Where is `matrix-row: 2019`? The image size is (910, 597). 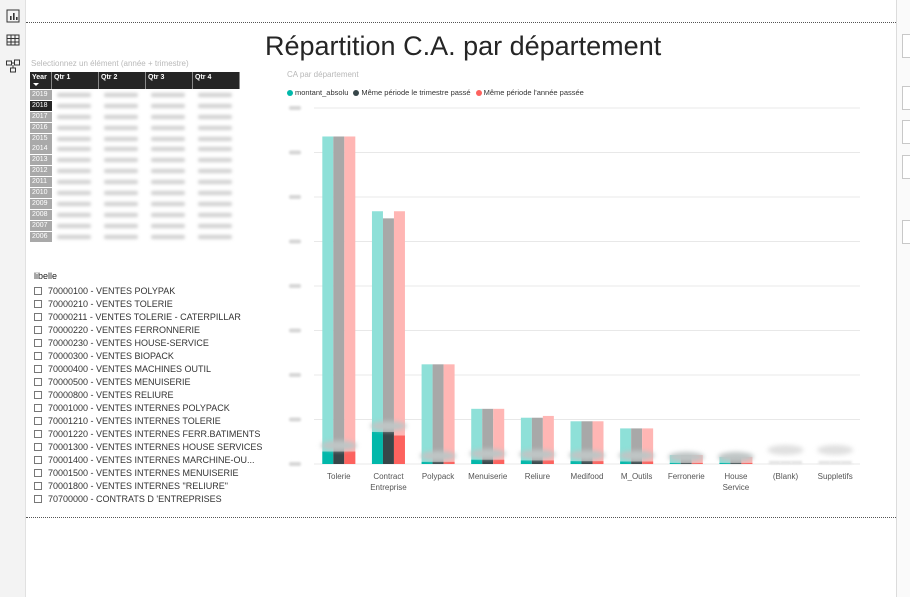 matrix-row: 2019 is located at coordinates (135, 94).